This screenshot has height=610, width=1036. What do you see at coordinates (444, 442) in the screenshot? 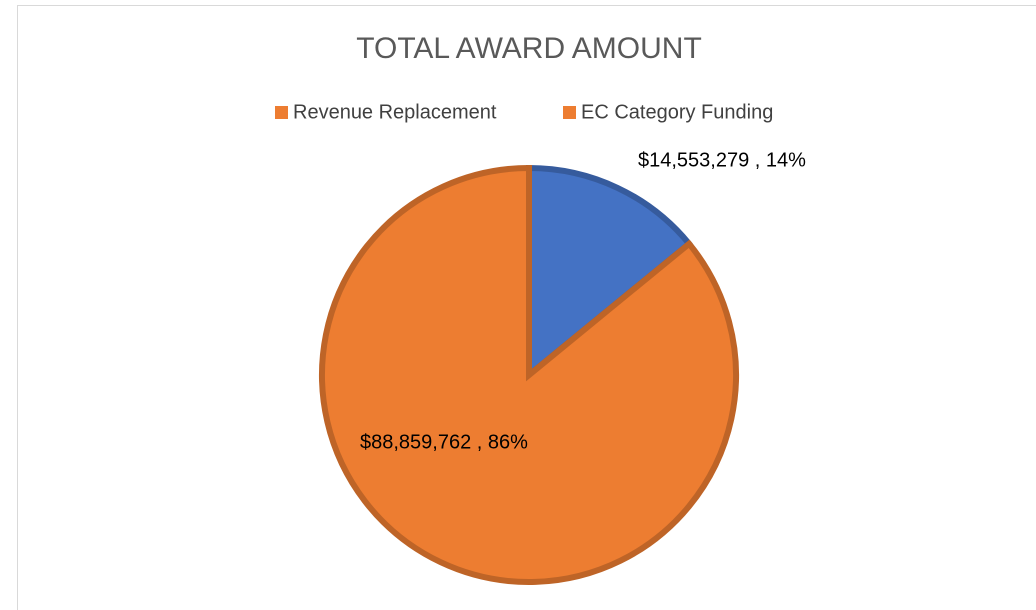
I see `data-label: $88,859,762 , 86%` at bounding box center [444, 442].